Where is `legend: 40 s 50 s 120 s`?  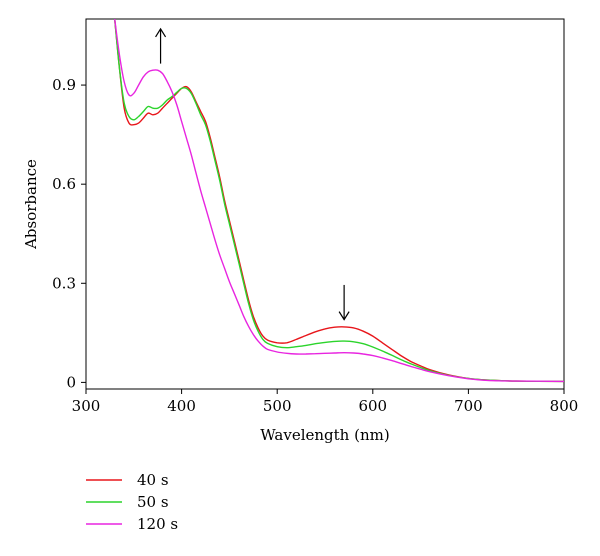 legend: 40 s 50 s 120 s is located at coordinates (132, 502).